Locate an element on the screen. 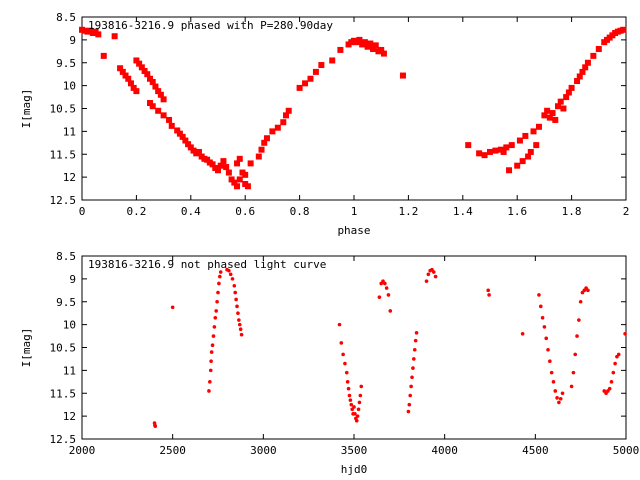 The width and height of the screenshot is (640, 480). x-tick-label: 1 is located at coordinates (354, 211).